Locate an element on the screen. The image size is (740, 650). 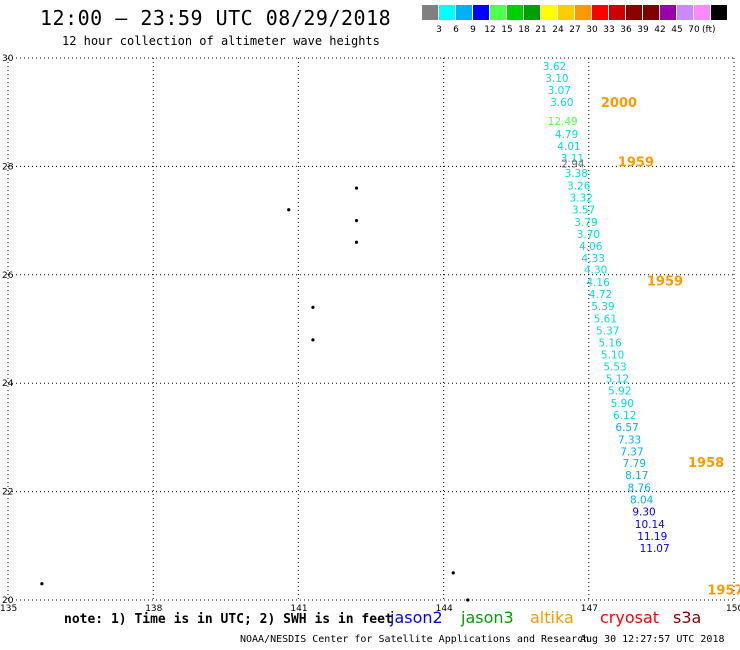
legend-label: 21 is located at coordinates (541, 30).